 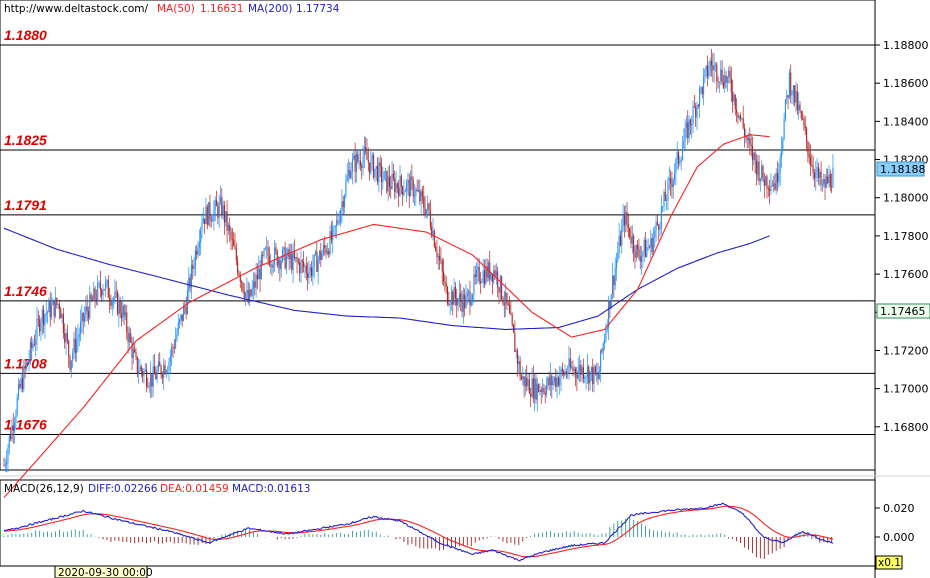 I want to click on ma50-value: 1.16631, so click(x=221, y=9).